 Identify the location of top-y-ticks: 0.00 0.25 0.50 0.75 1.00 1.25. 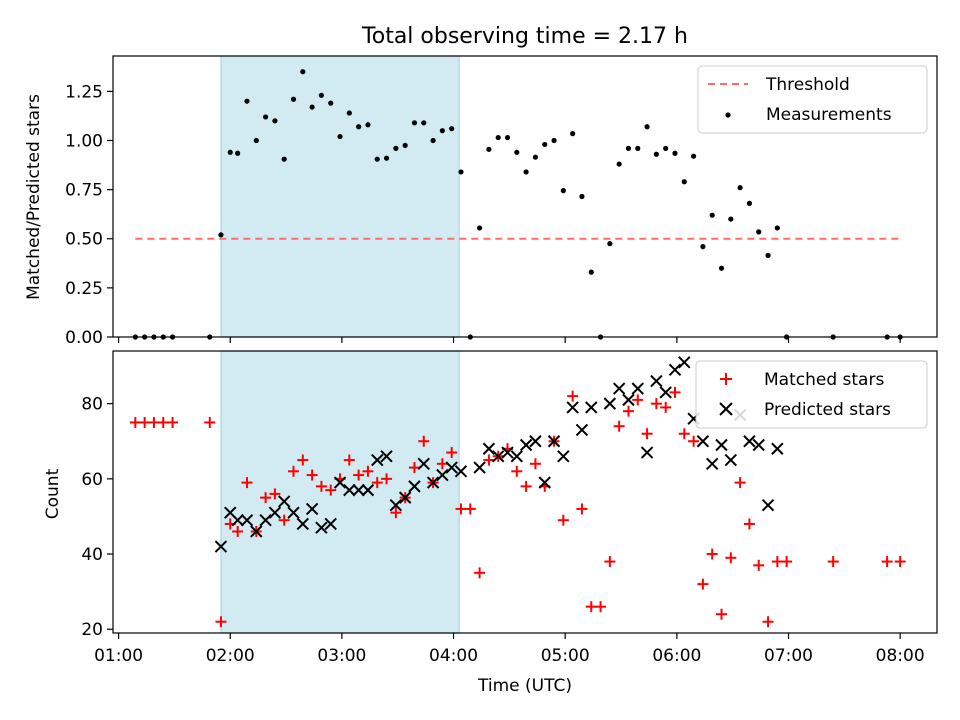
(89, 215).